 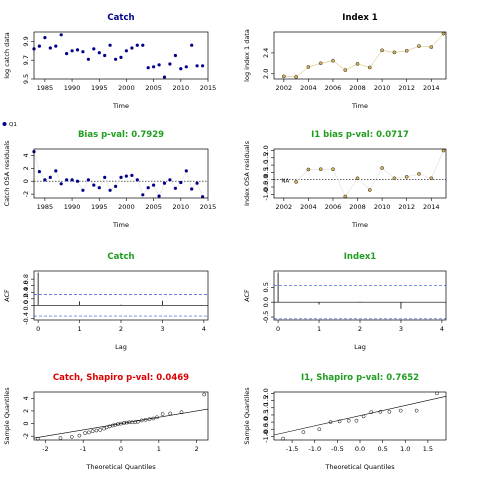 I want to click on x-axis-label: Lag, so click(x=360, y=347).